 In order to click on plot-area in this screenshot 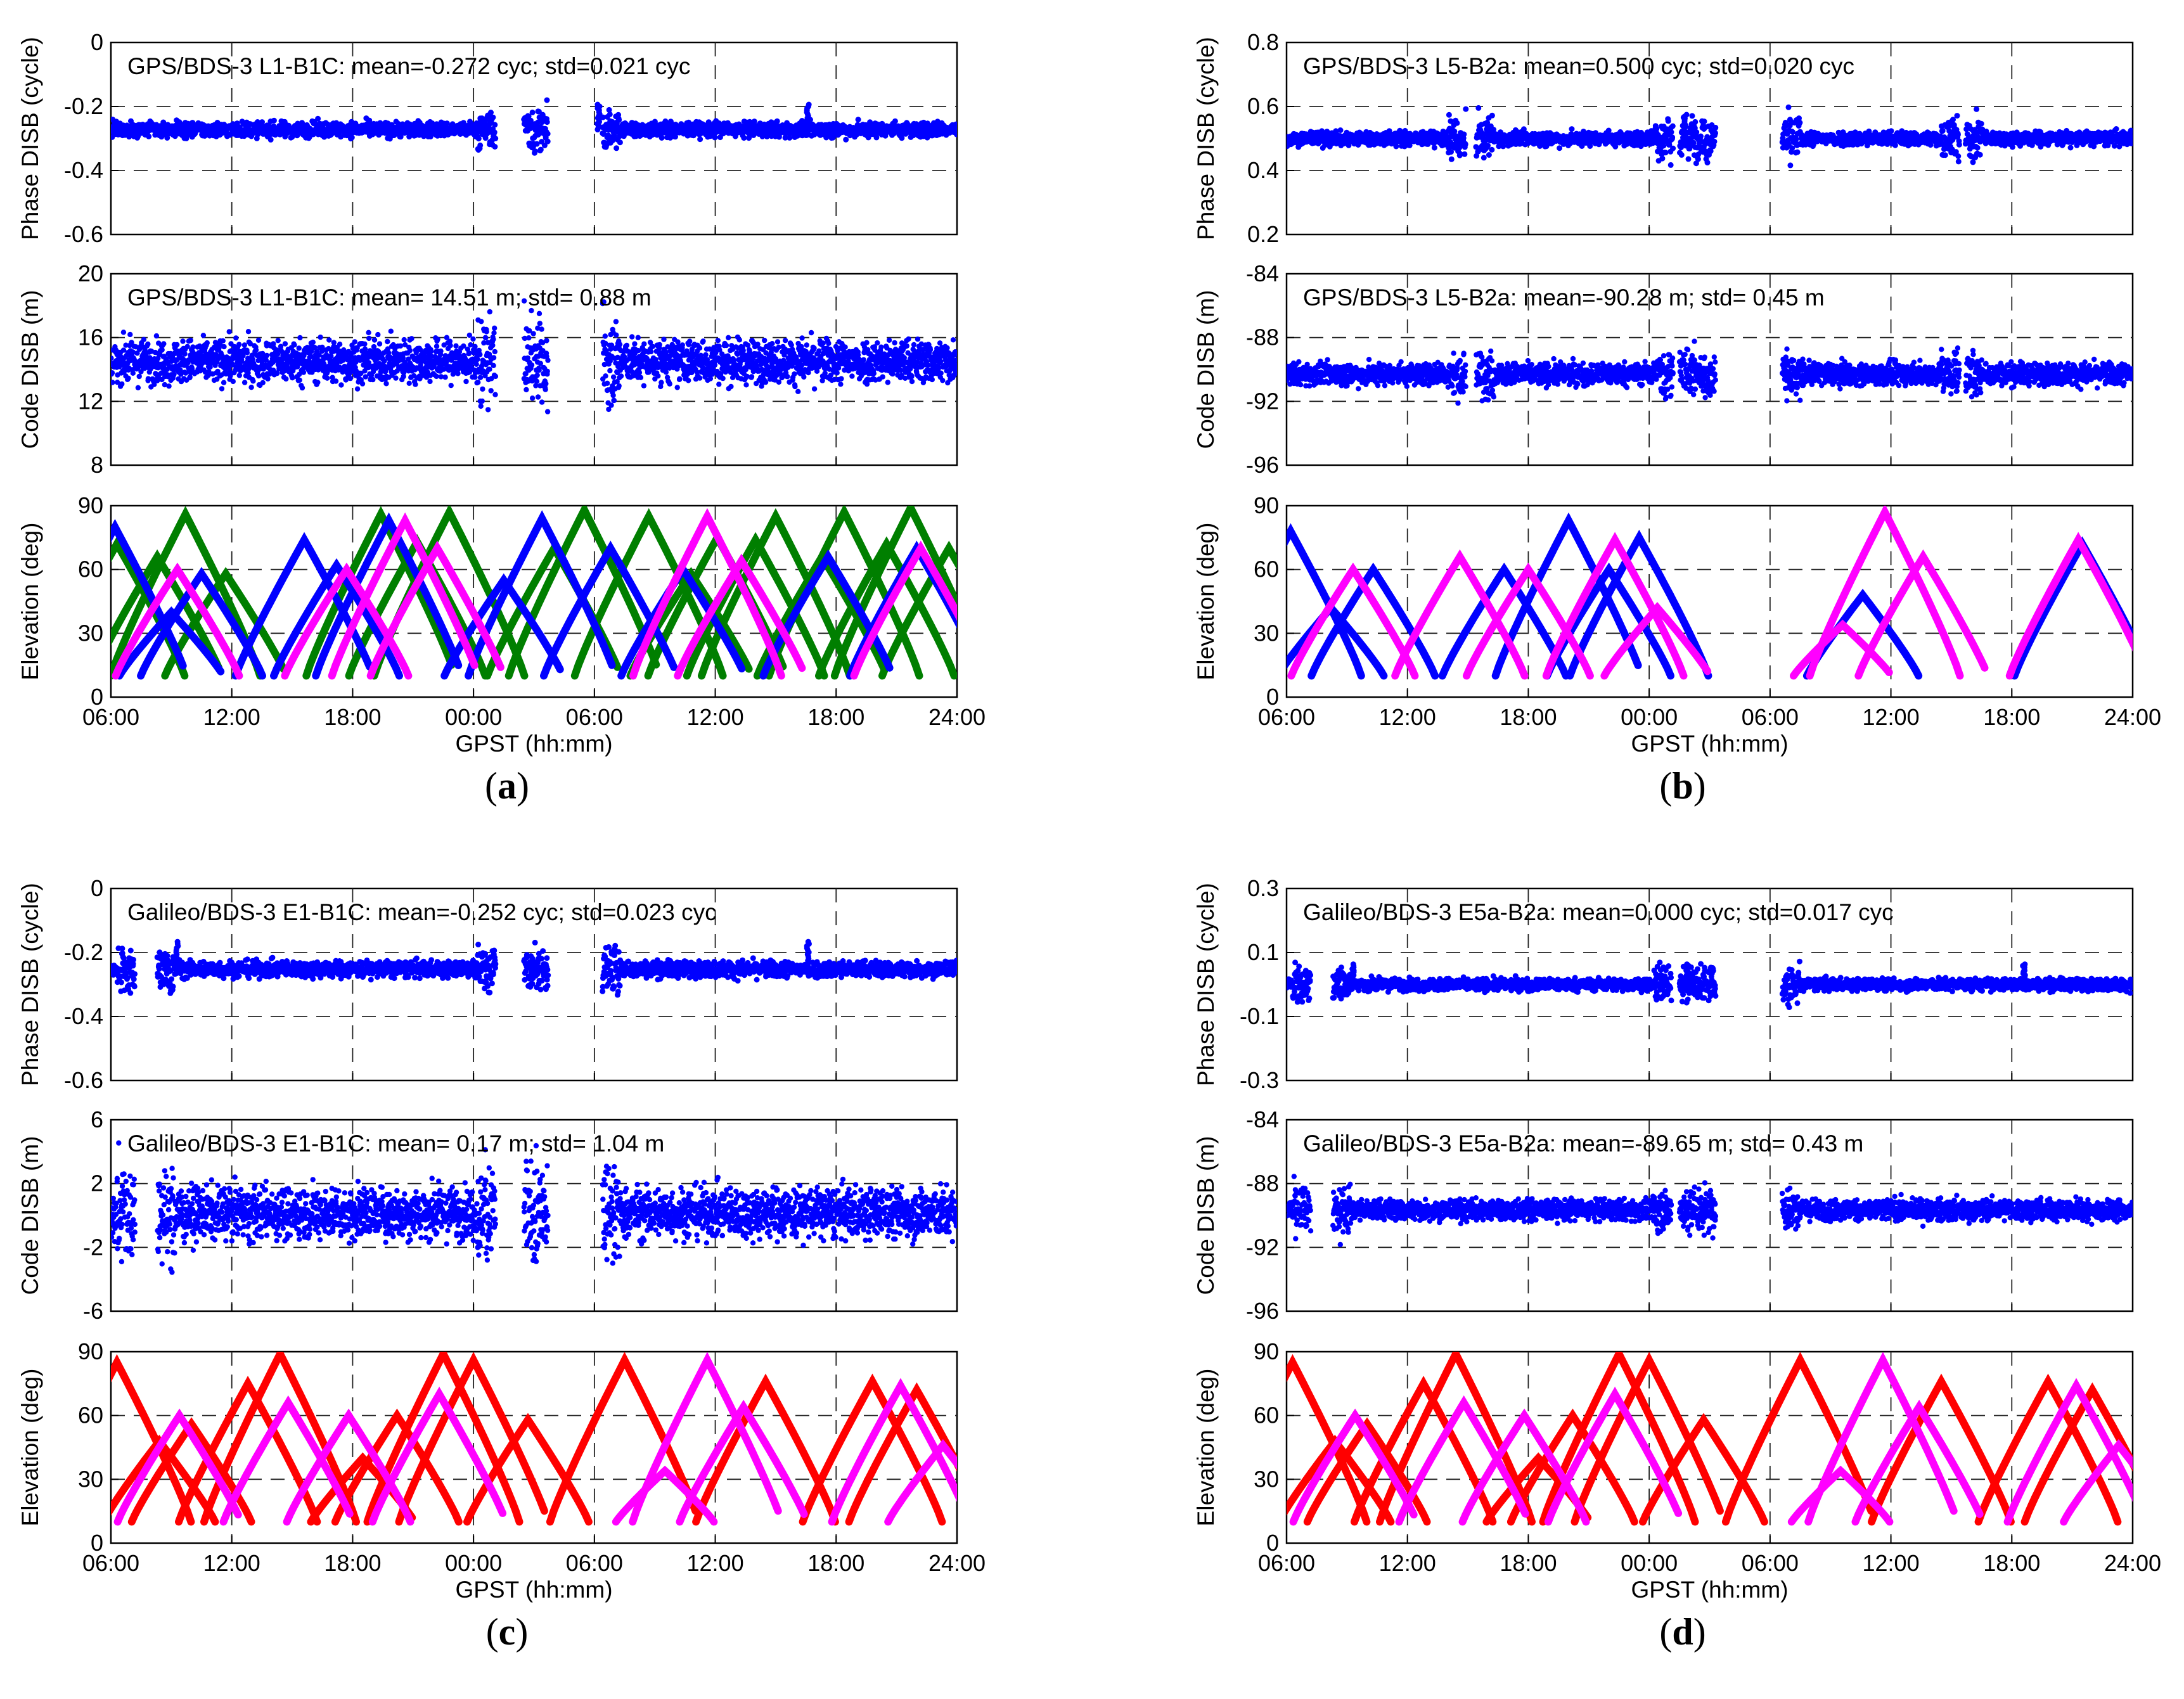, I will do `click(534, 356)`.